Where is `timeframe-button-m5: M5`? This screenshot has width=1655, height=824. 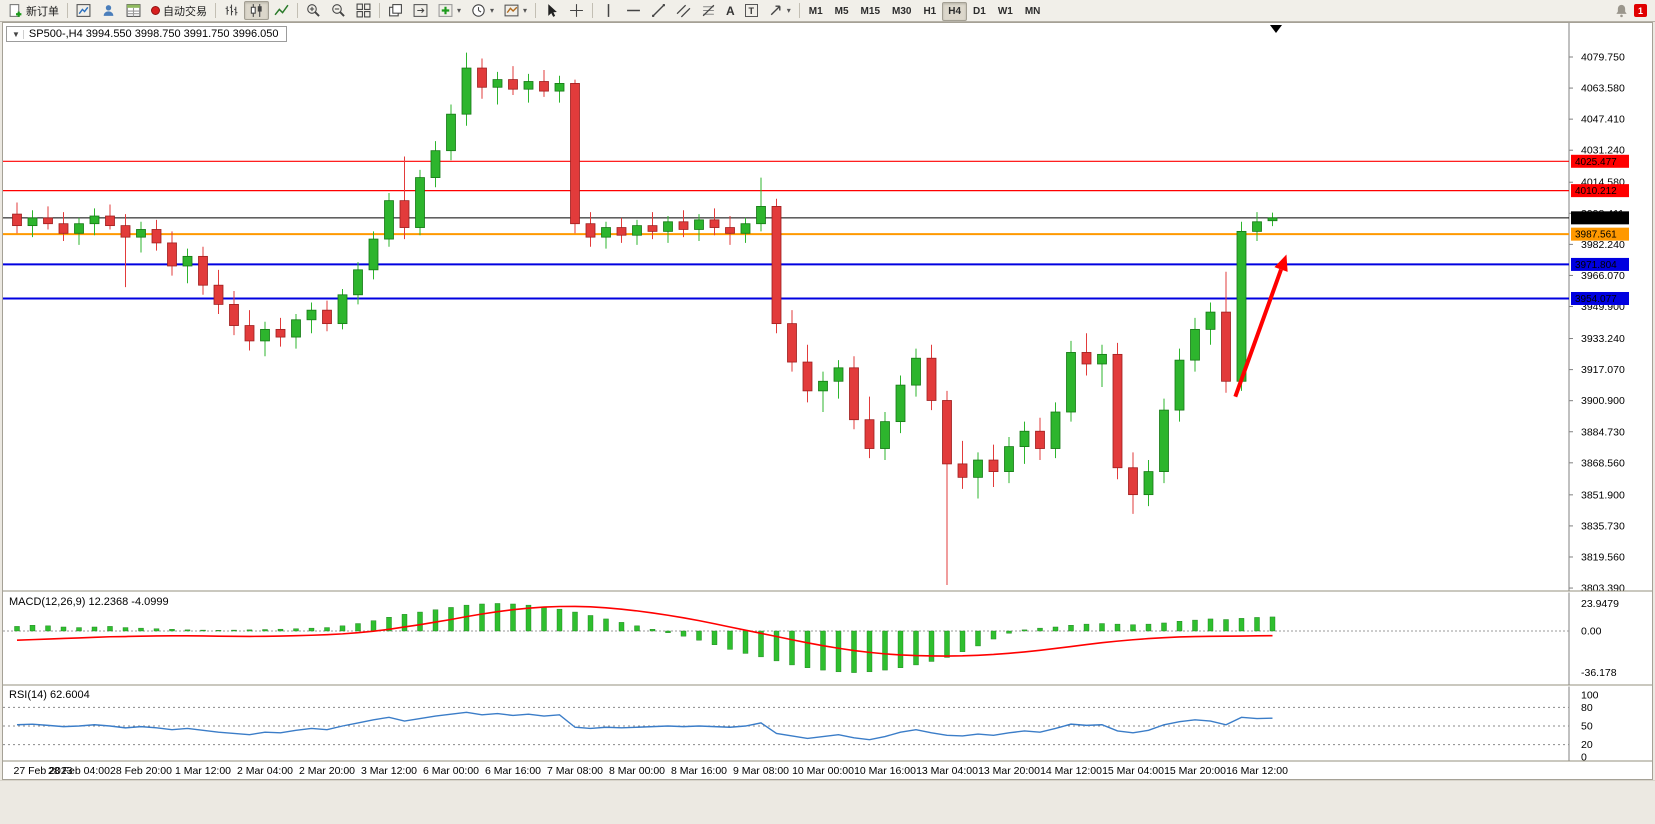
timeframe-button-m5: M5 is located at coordinates (842, 11).